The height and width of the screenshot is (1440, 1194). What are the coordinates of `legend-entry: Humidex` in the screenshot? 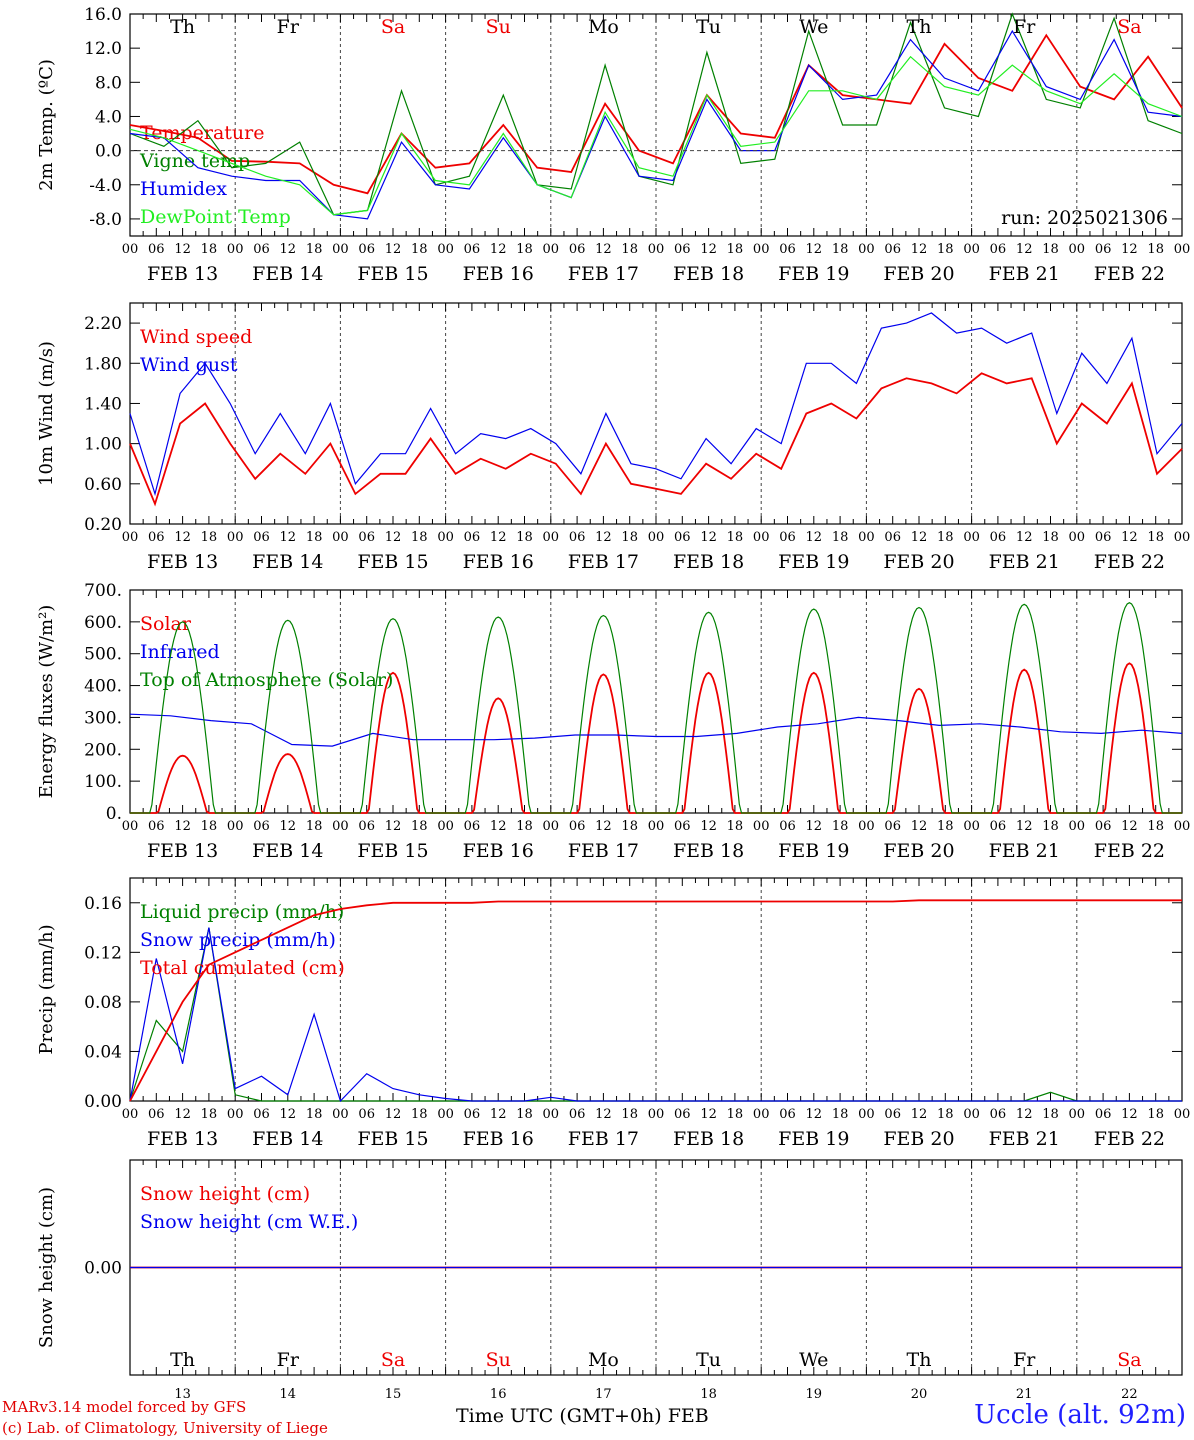 It's located at (183, 189).